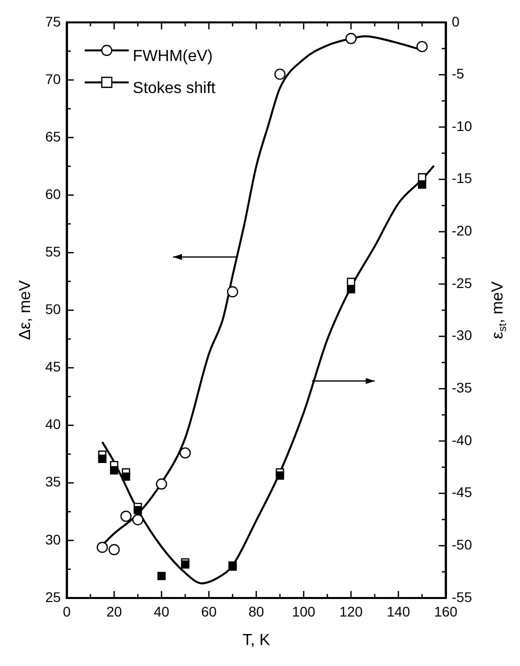  I want to click on y2-tick-label: -50, so click(462, 544).